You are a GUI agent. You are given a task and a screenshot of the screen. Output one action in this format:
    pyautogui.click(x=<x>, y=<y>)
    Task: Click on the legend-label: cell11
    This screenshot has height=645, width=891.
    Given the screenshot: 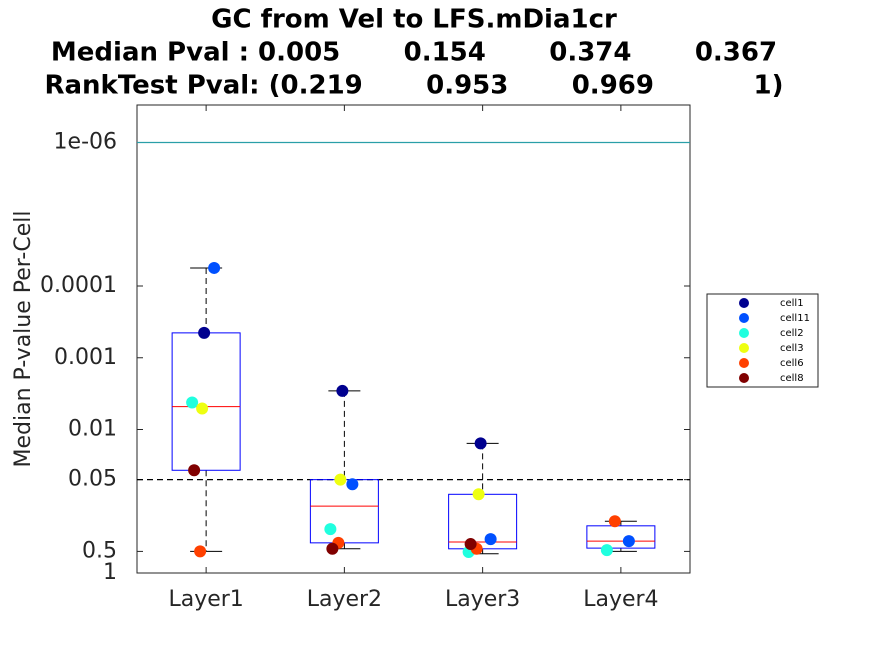 What is the action you would take?
    pyautogui.click(x=795, y=318)
    